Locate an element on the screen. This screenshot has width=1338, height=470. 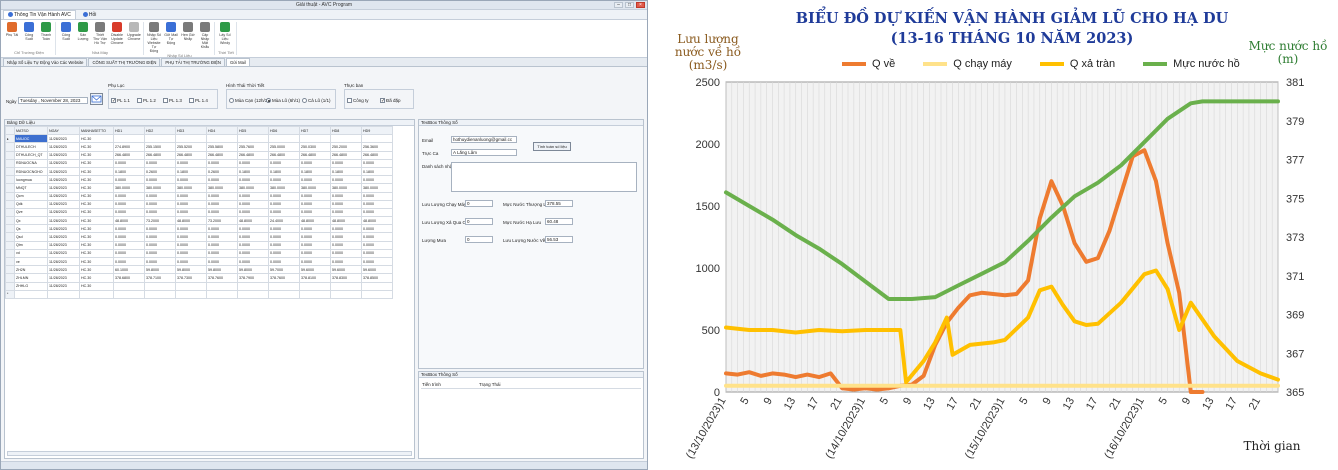
table-cell: DTHULECH is located at coordinates (31, 147).